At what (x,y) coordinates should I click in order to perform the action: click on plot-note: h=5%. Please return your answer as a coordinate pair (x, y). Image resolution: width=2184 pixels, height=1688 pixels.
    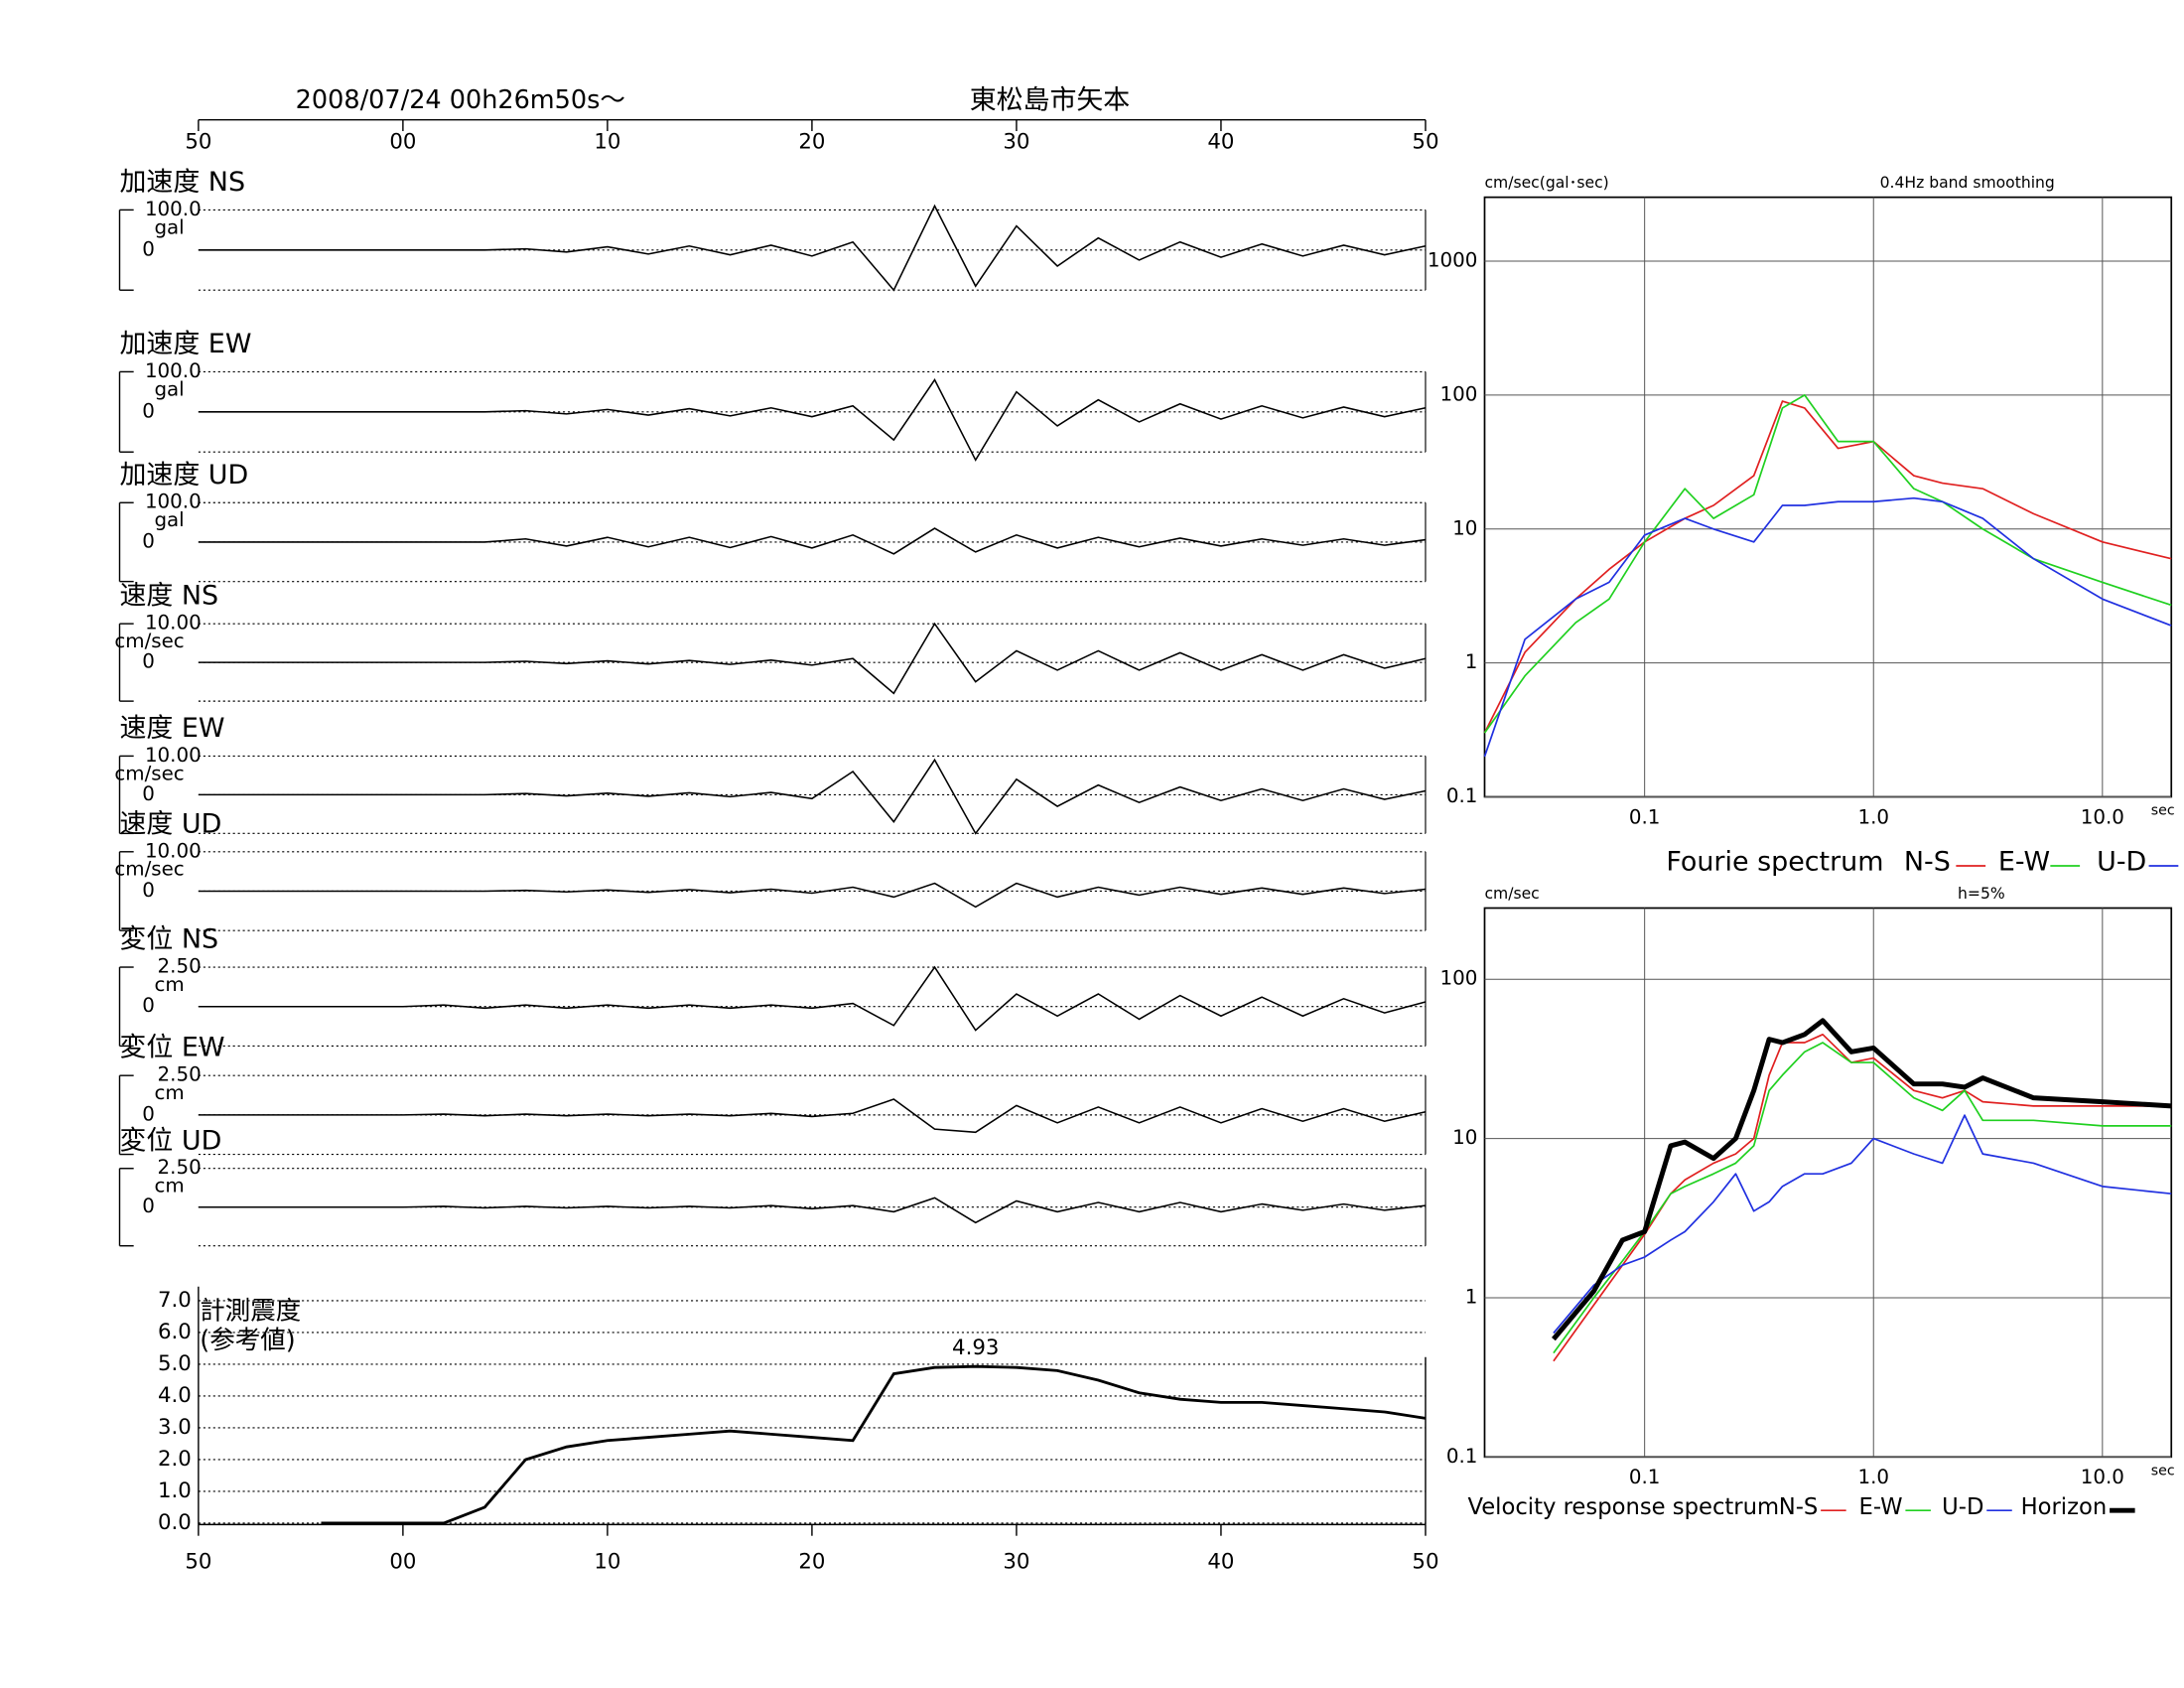
    Looking at the image, I should click on (1981, 894).